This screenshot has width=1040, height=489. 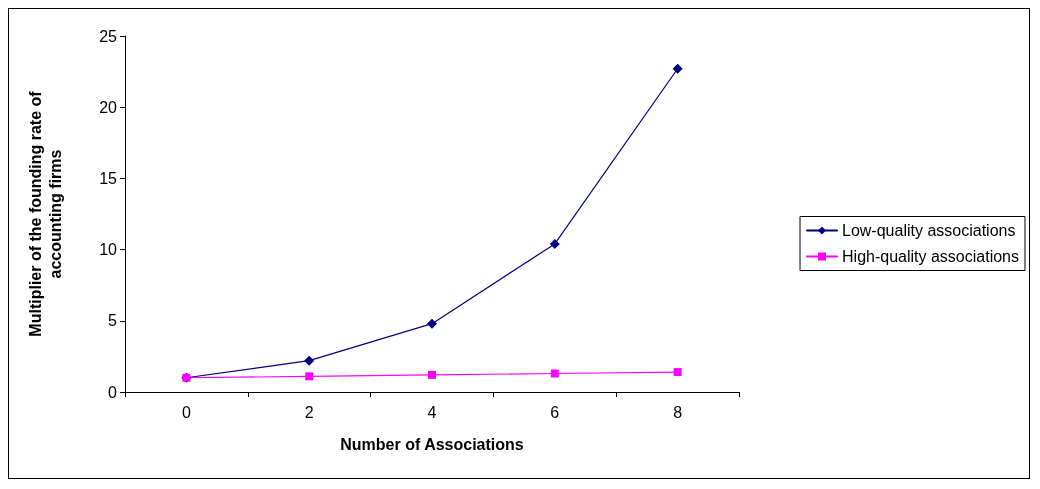 What do you see at coordinates (432, 444) in the screenshot?
I see `x-axis-title: Number of Associations` at bounding box center [432, 444].